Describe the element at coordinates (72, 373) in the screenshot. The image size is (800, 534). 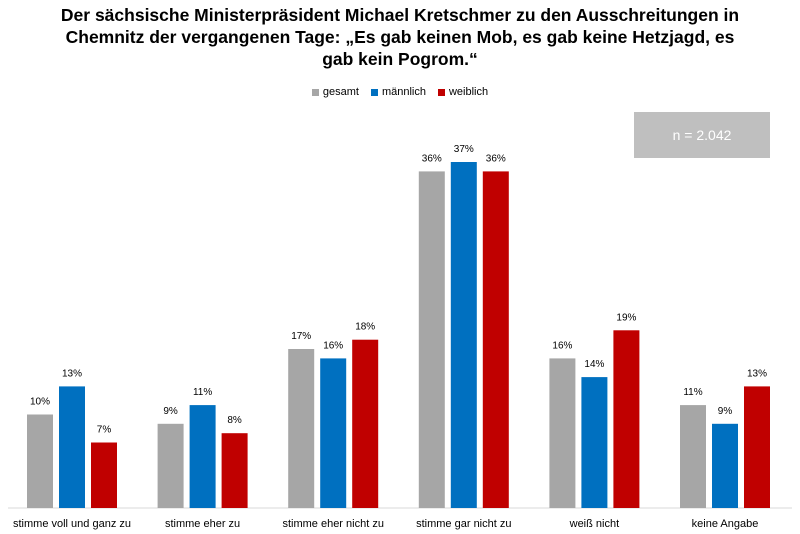
I see `data-label-männlich-0: 13%` at that location.